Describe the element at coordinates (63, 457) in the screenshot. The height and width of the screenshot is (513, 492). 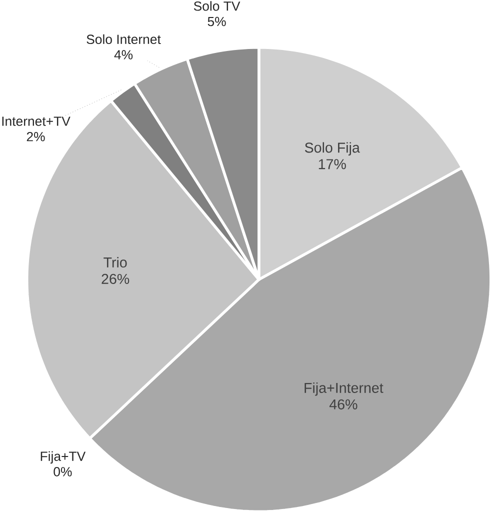
I see `category-label: Fija+TV` at that location.